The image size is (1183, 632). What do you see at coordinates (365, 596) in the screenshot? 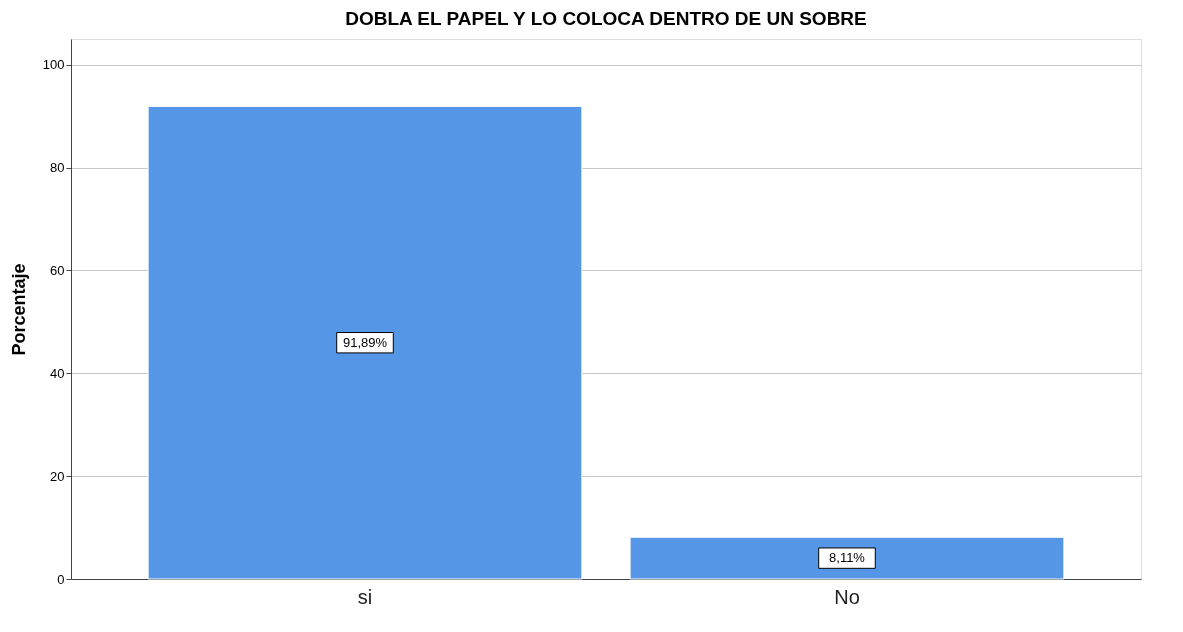
I see `x-tick-label: si` at bounding box center [365, 596].